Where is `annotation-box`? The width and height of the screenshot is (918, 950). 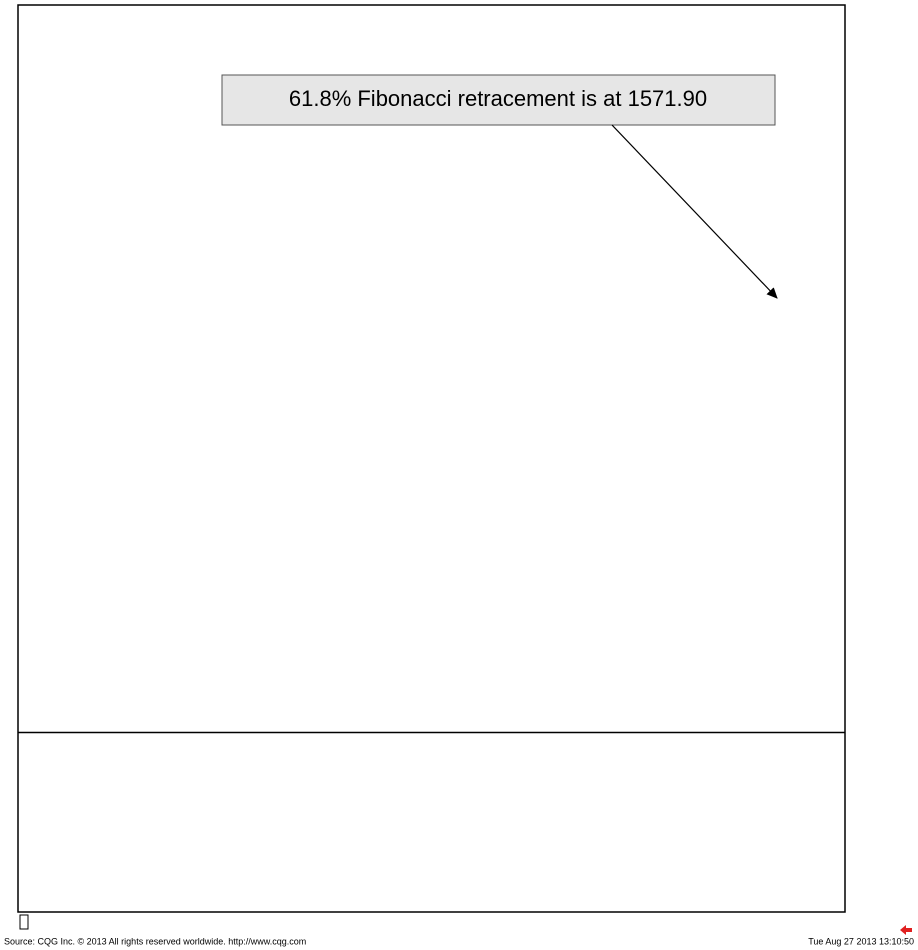
annotation-box is located at coordinates (498, 100).